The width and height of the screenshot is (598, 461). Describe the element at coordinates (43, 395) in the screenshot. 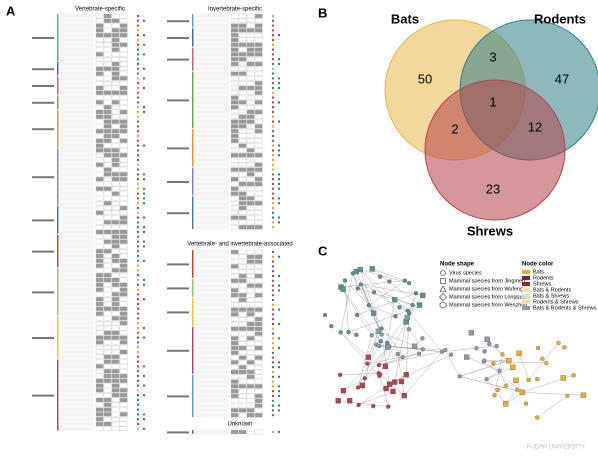

I see `family-label` at that location.